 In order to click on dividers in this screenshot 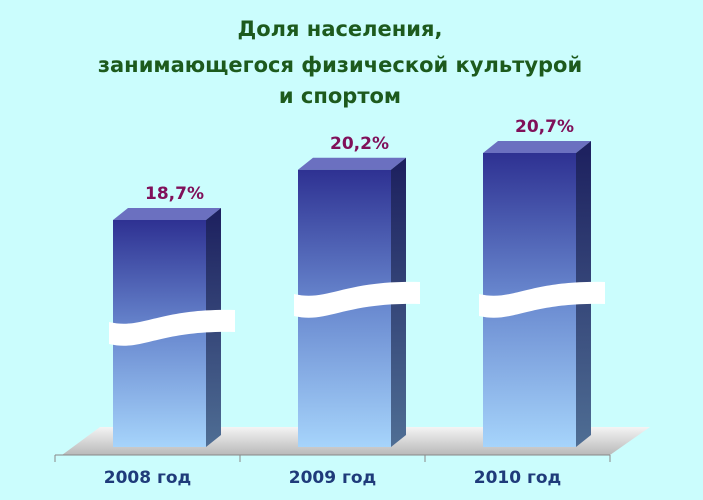, I will do `click(332, 458)`.